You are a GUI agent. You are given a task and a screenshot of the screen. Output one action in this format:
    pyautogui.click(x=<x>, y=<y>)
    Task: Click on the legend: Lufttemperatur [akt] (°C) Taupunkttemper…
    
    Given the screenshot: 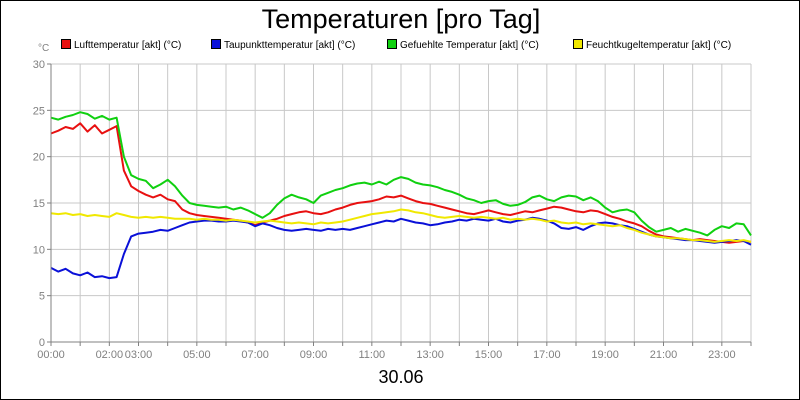 What is the action you would take?
    pyautogui.click(x=400, y=46)
    